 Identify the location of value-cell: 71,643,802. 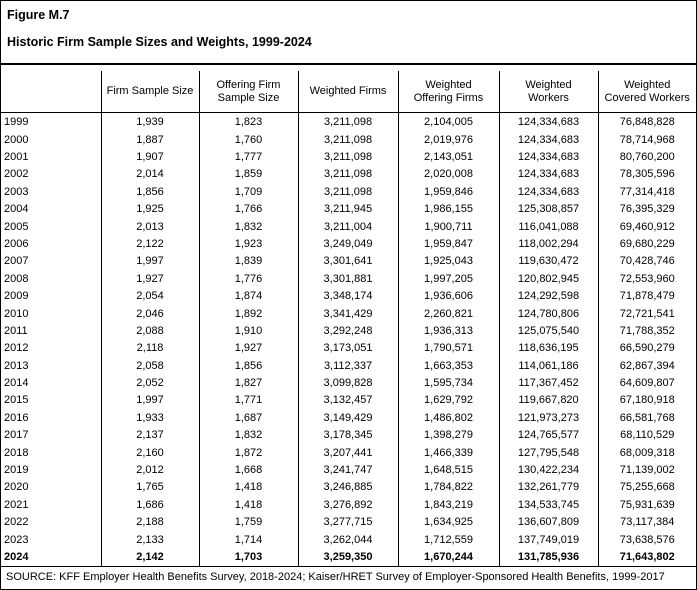
(646, 557).